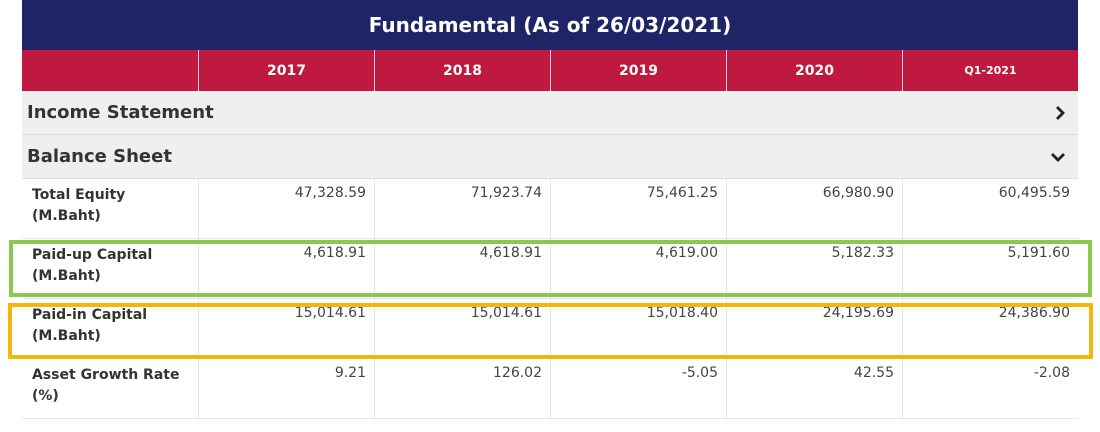  I want to click on row-label-line1: Total Equity, so click(79, 195).